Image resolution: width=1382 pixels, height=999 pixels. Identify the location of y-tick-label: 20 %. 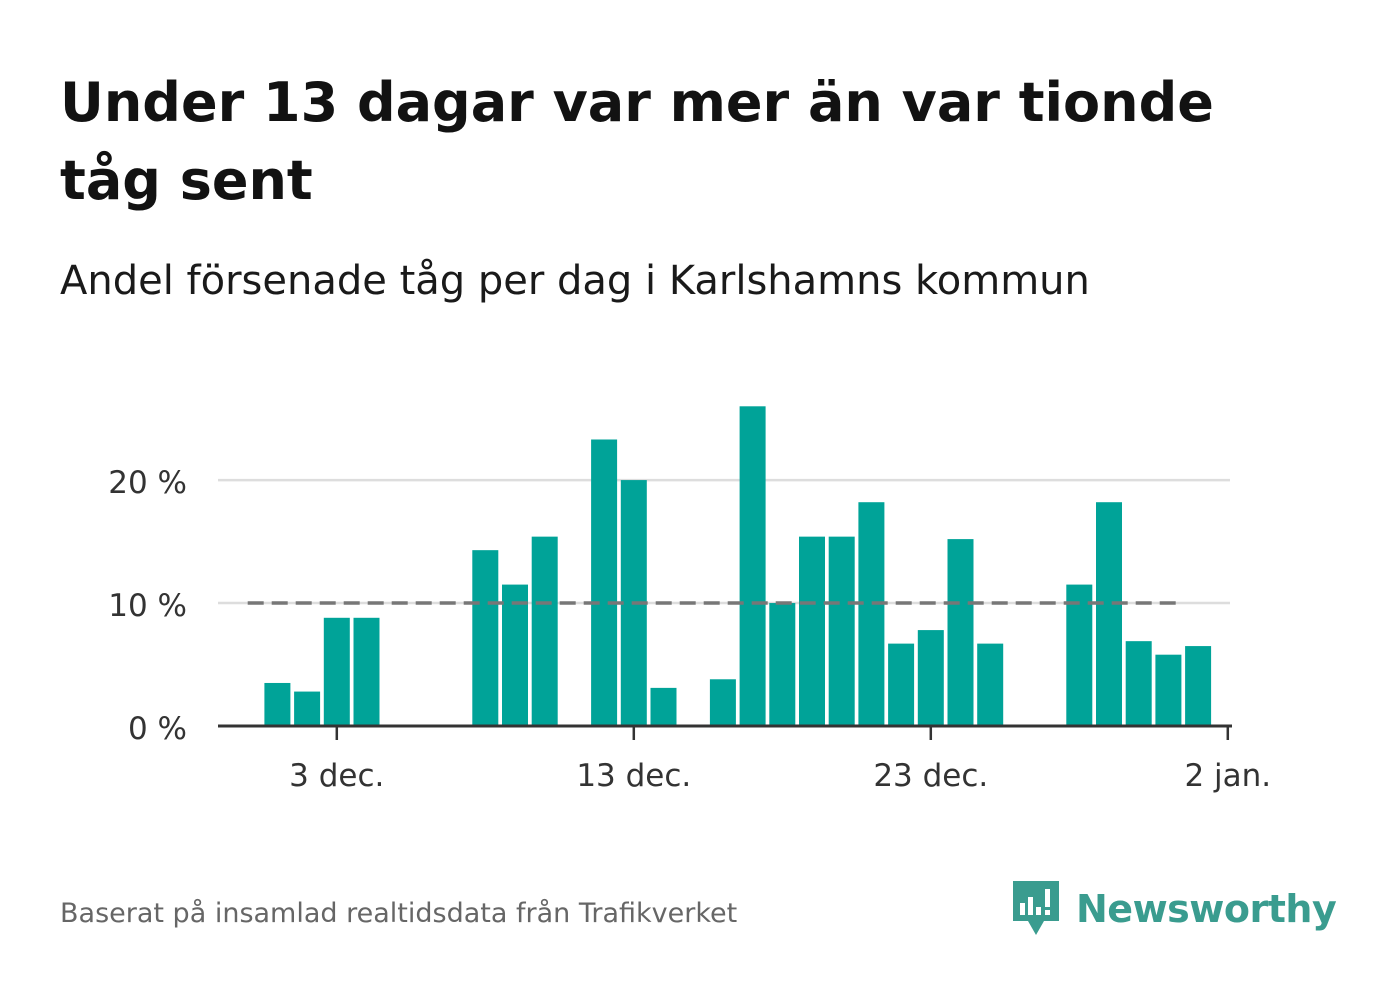
(147, 483).